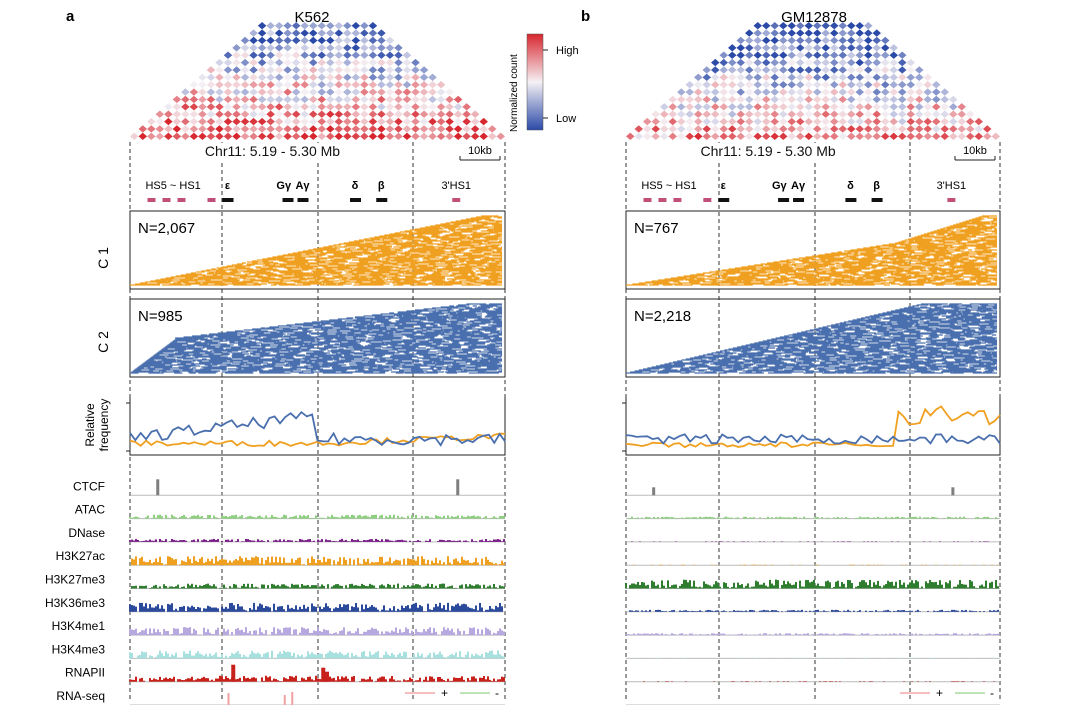 The width and height of the screenshot is (1080, 705). What do you see at coordinates (316, 338) in the screenshot?
I see `reads-N=985` at bounding box center [316, 338].